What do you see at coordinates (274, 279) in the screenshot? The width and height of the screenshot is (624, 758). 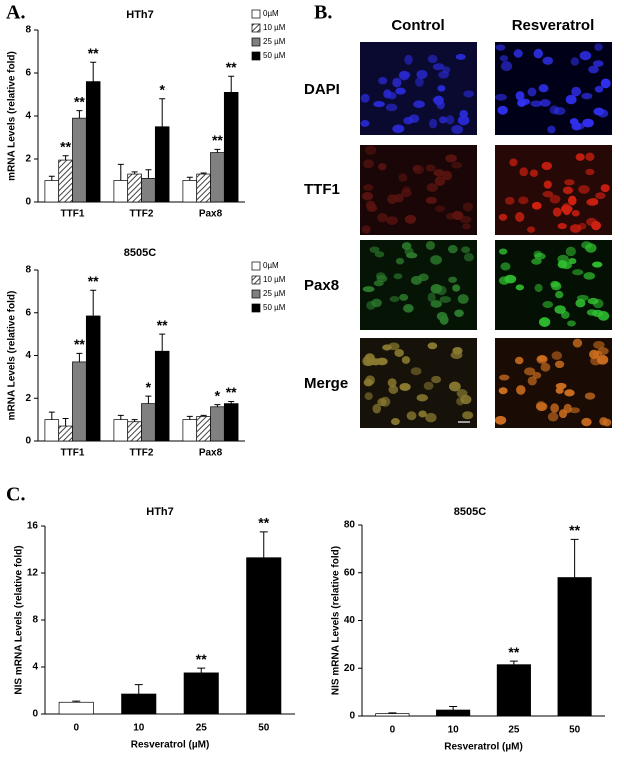 I see `legend-label: 10 µM` at bounding box center [274, 279].